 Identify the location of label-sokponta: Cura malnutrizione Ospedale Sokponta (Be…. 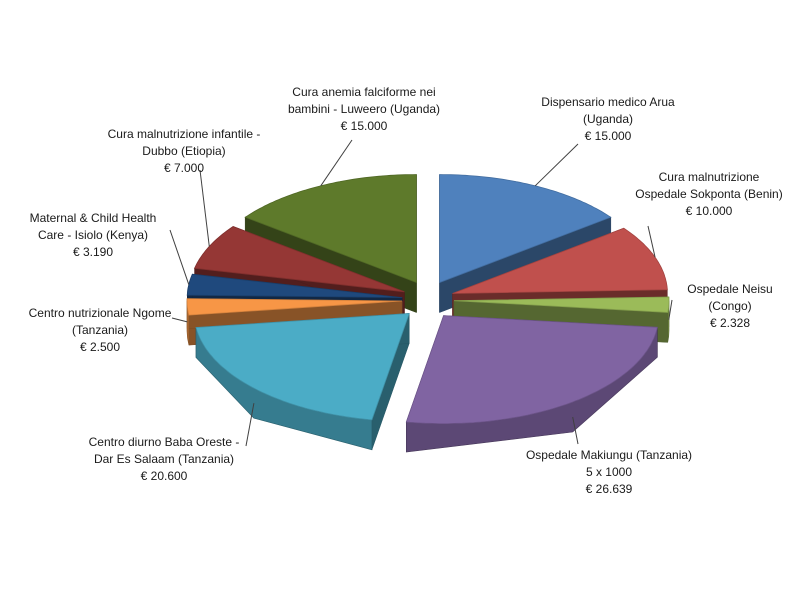
(709, 194).